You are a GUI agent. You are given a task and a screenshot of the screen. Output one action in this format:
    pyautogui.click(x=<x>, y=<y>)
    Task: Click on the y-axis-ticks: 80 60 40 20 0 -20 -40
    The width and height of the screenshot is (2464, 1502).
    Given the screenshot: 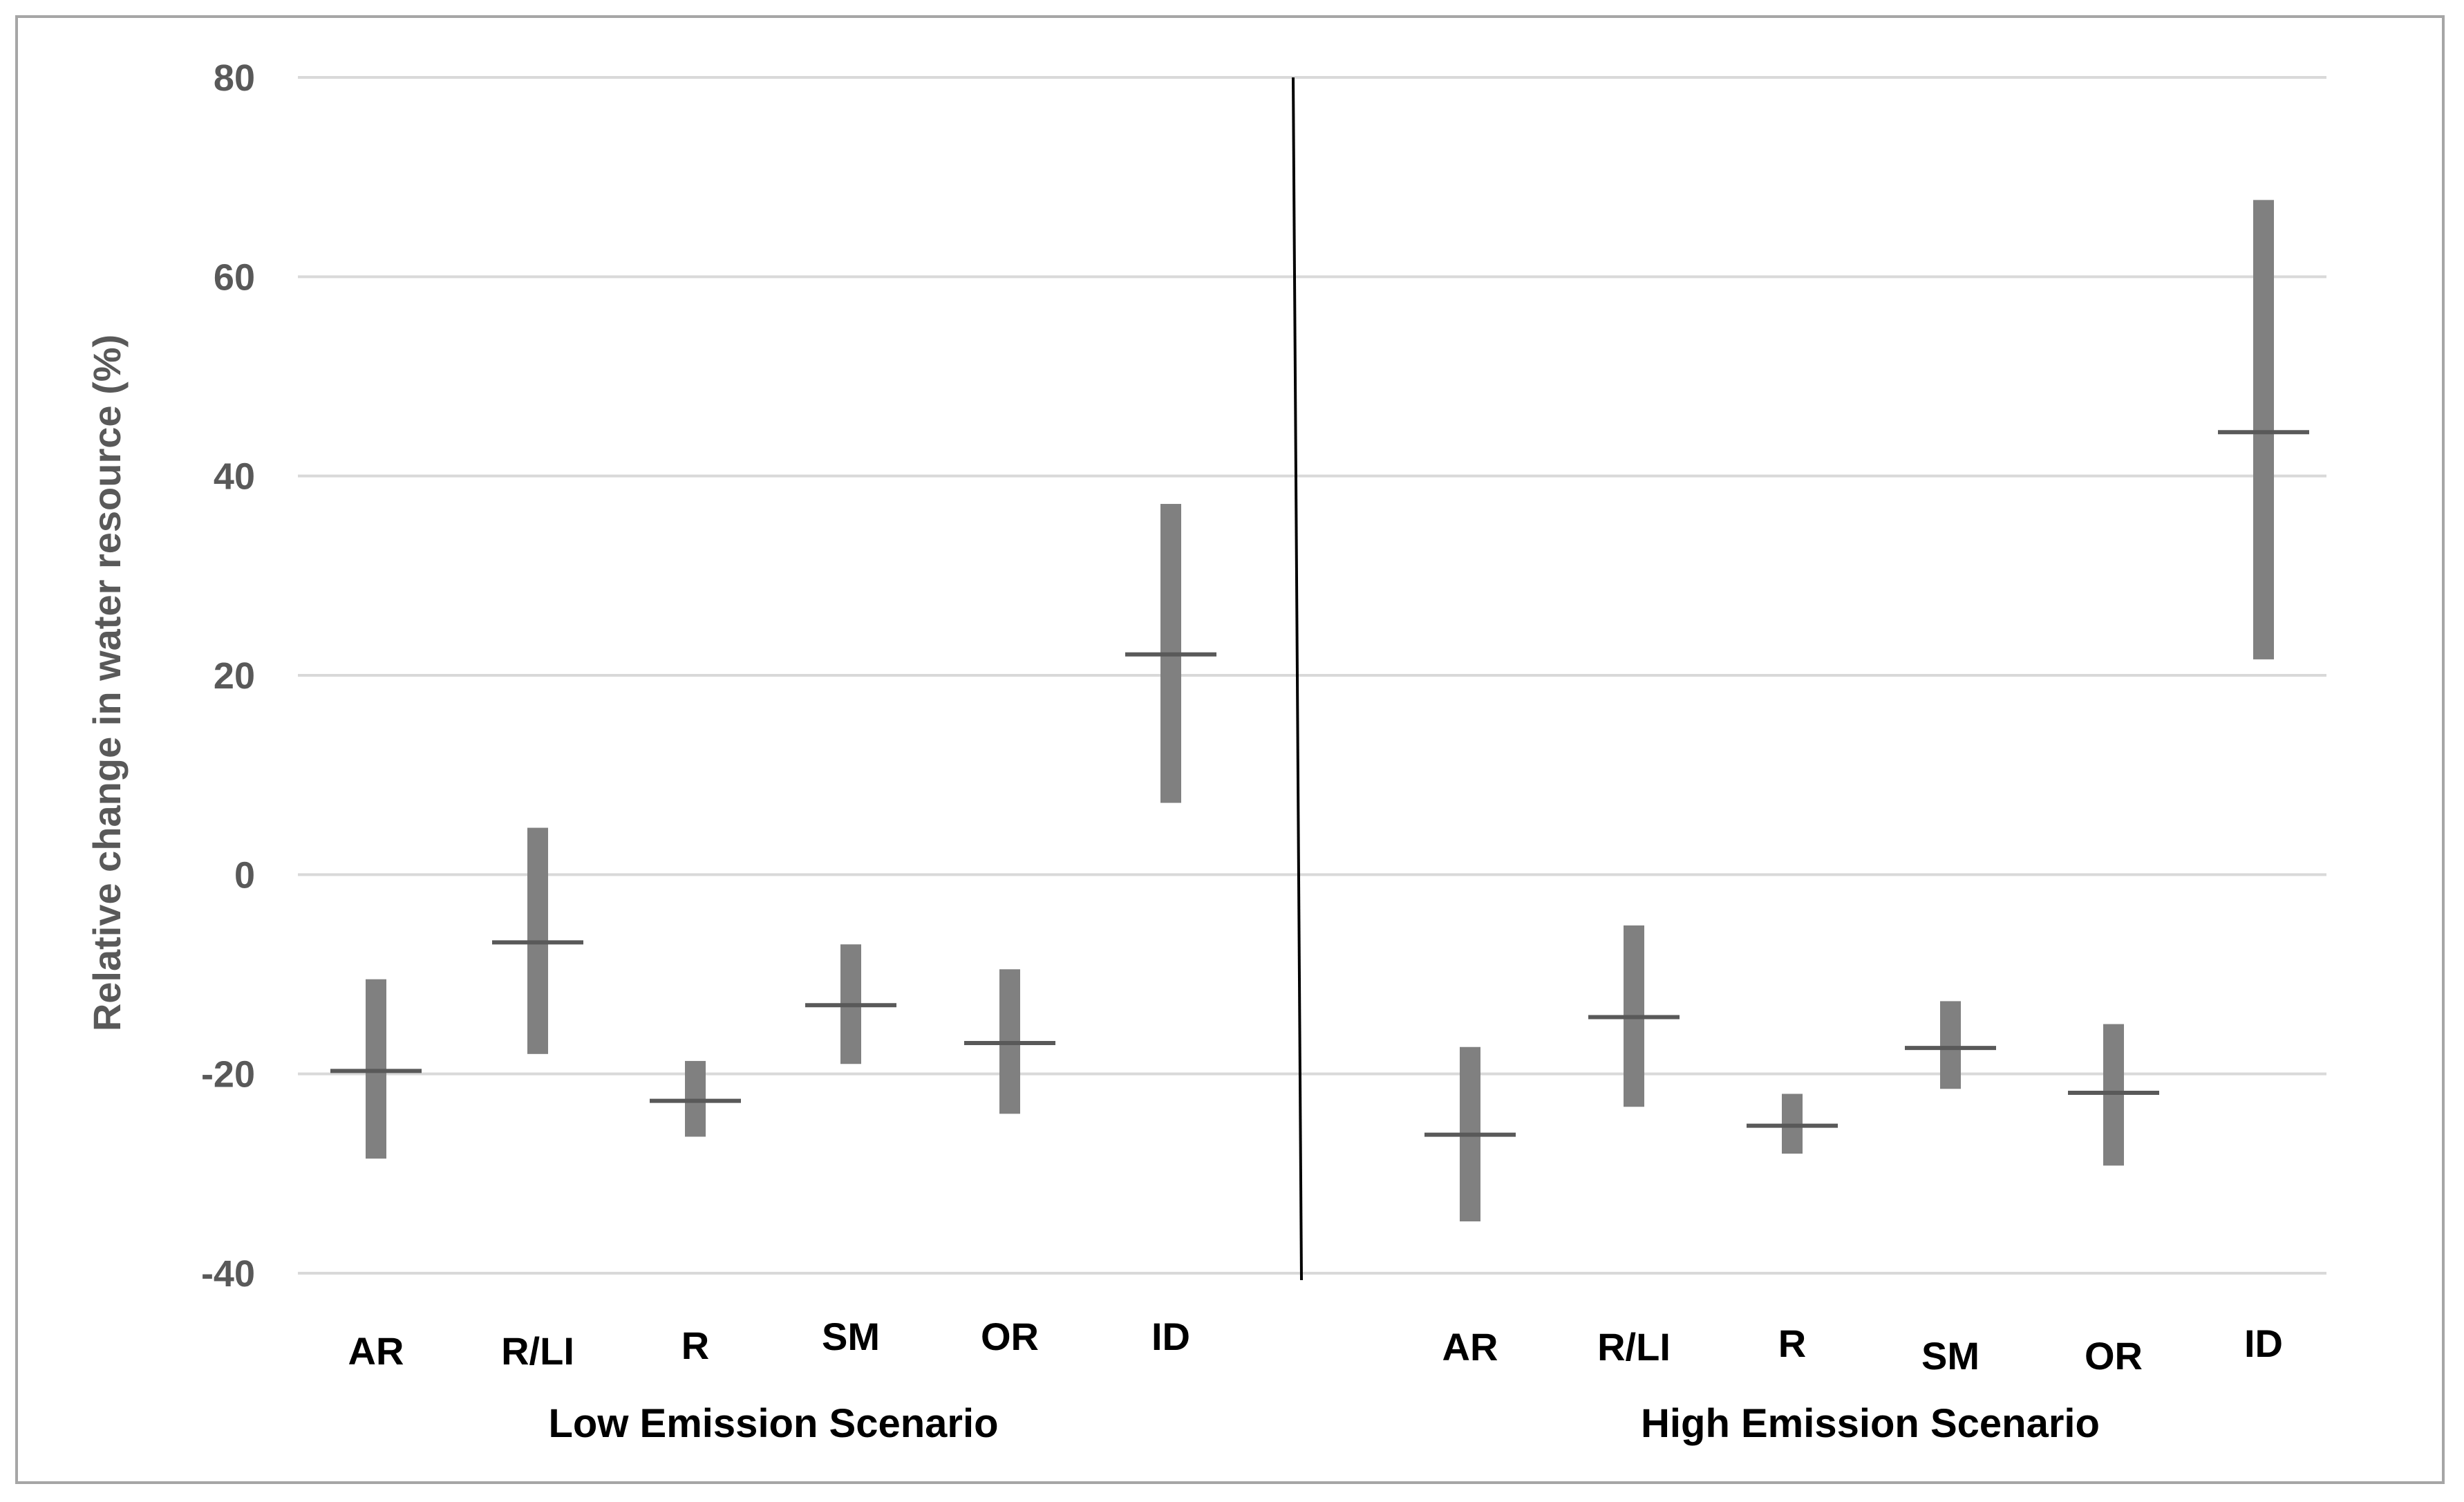 What is the action you would take?
    pyautogui.click(x=228, y=676)
    